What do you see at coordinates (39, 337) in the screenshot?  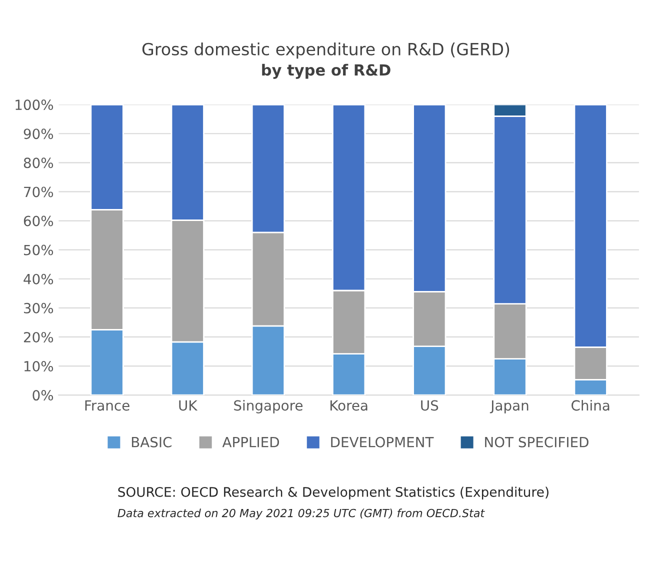 I see `y-tick-label: 20%` at bounding box center [39, 337].